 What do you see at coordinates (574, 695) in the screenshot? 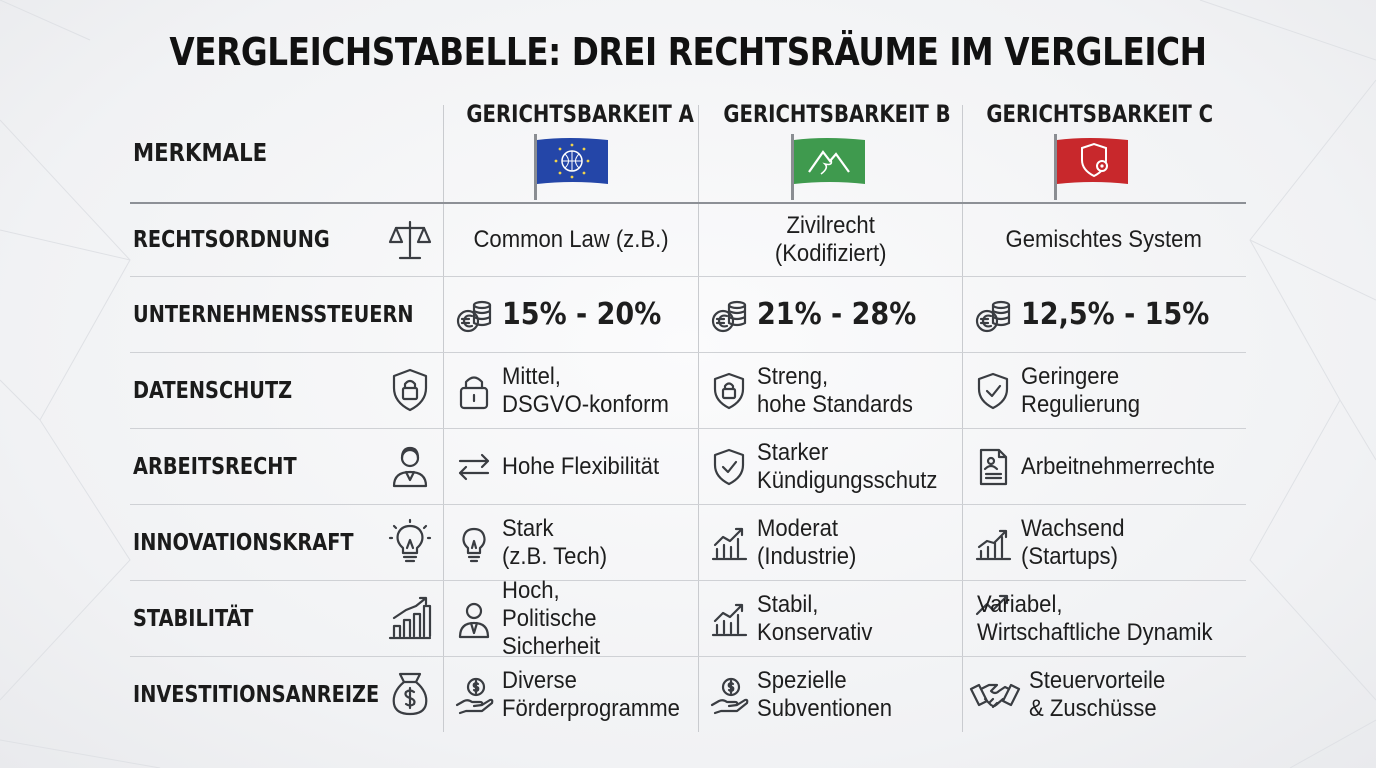
I see `cell-a-investitionsanreize: Diverse Förderprogramme` at bounding box center [574, 695].